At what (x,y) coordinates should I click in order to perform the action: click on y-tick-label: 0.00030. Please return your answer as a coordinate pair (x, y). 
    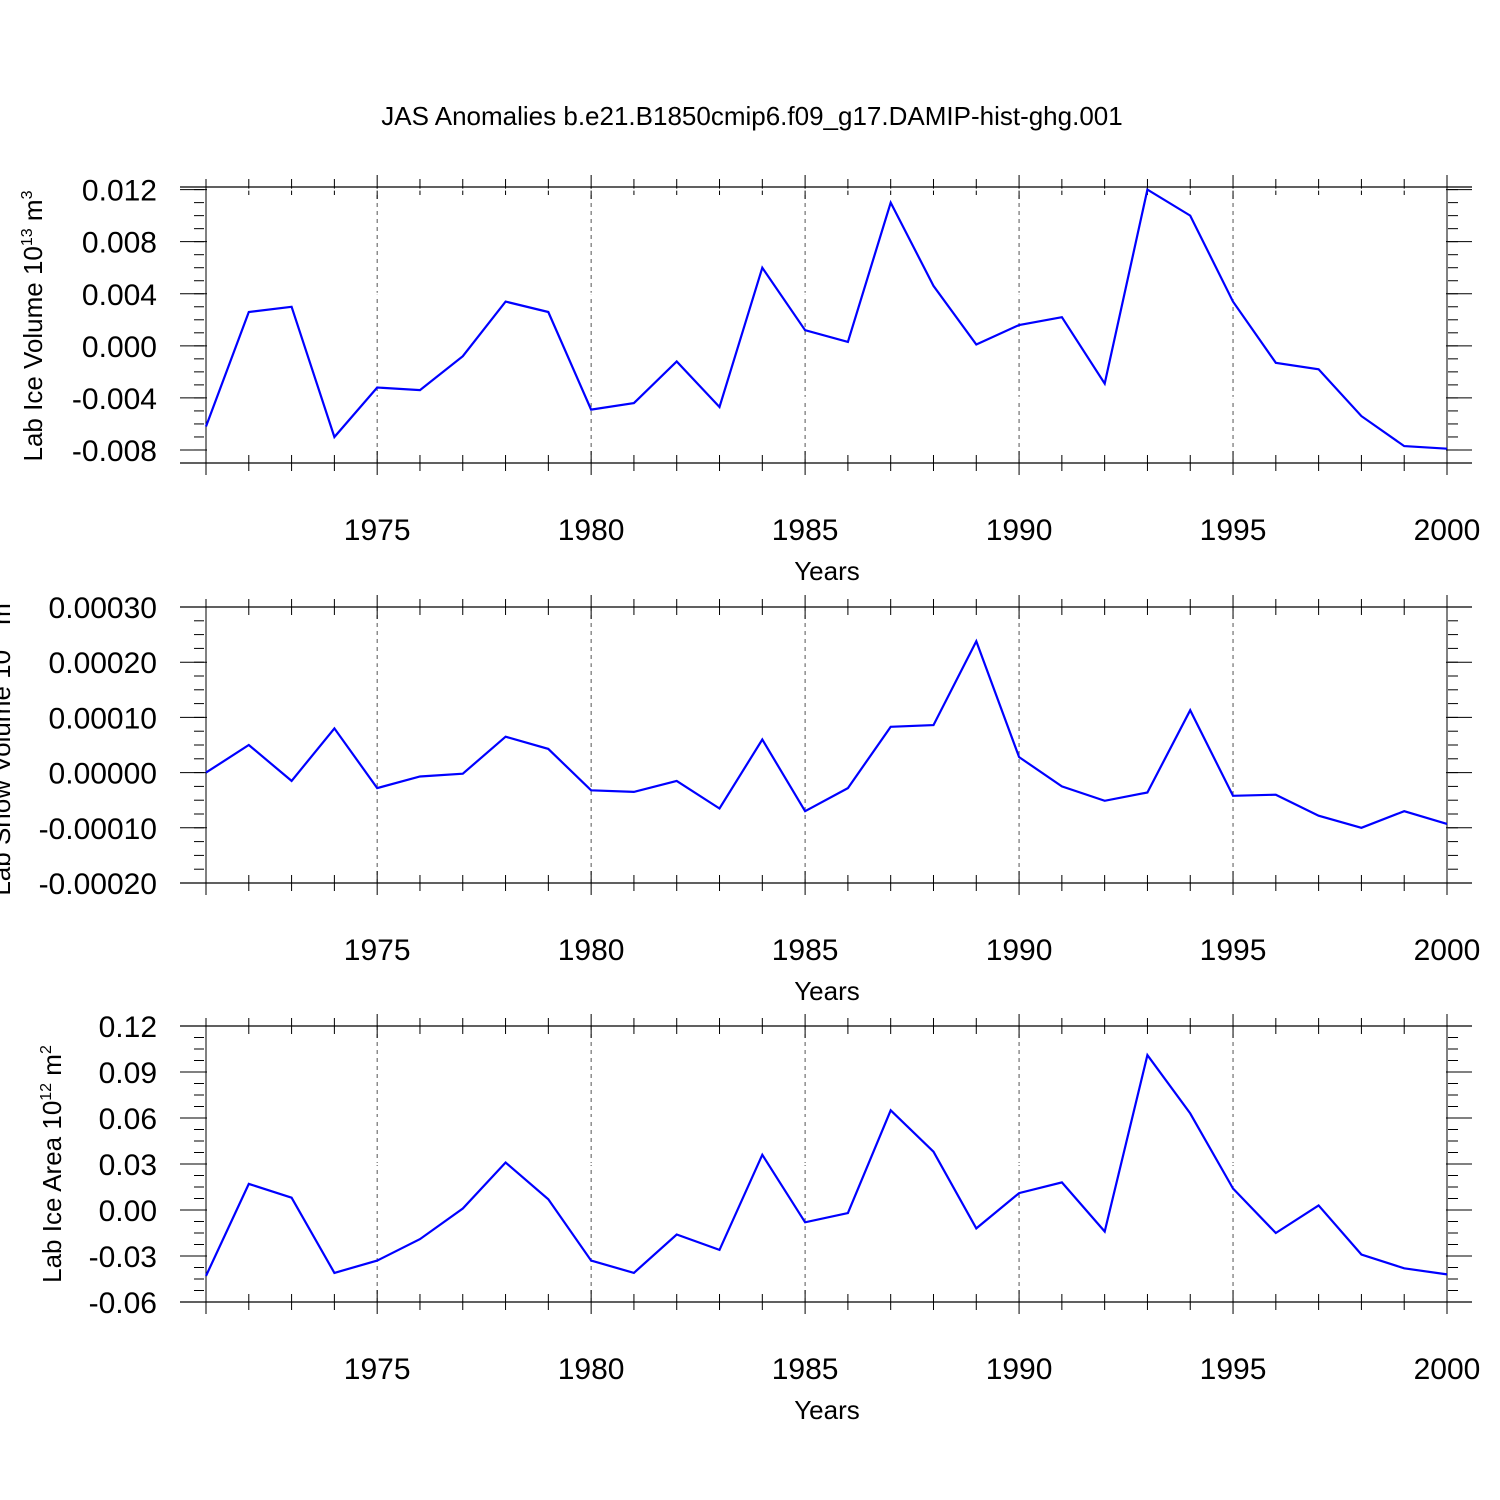
    Looking at the image, I should click on (103, 608).